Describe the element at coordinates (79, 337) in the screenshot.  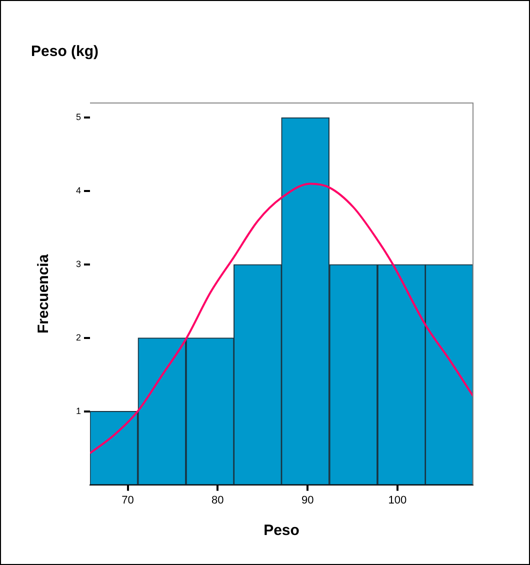
I see `y-tick-label: 2` at that location.